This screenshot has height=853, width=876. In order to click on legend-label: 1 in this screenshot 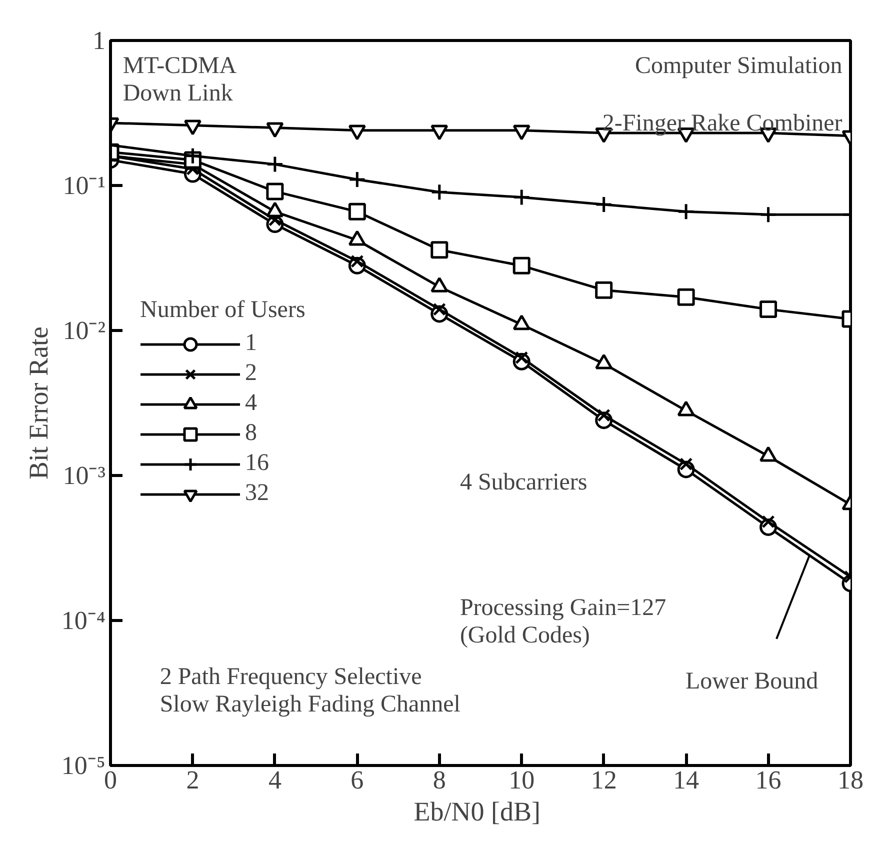, I will do `click(251, 344)`.